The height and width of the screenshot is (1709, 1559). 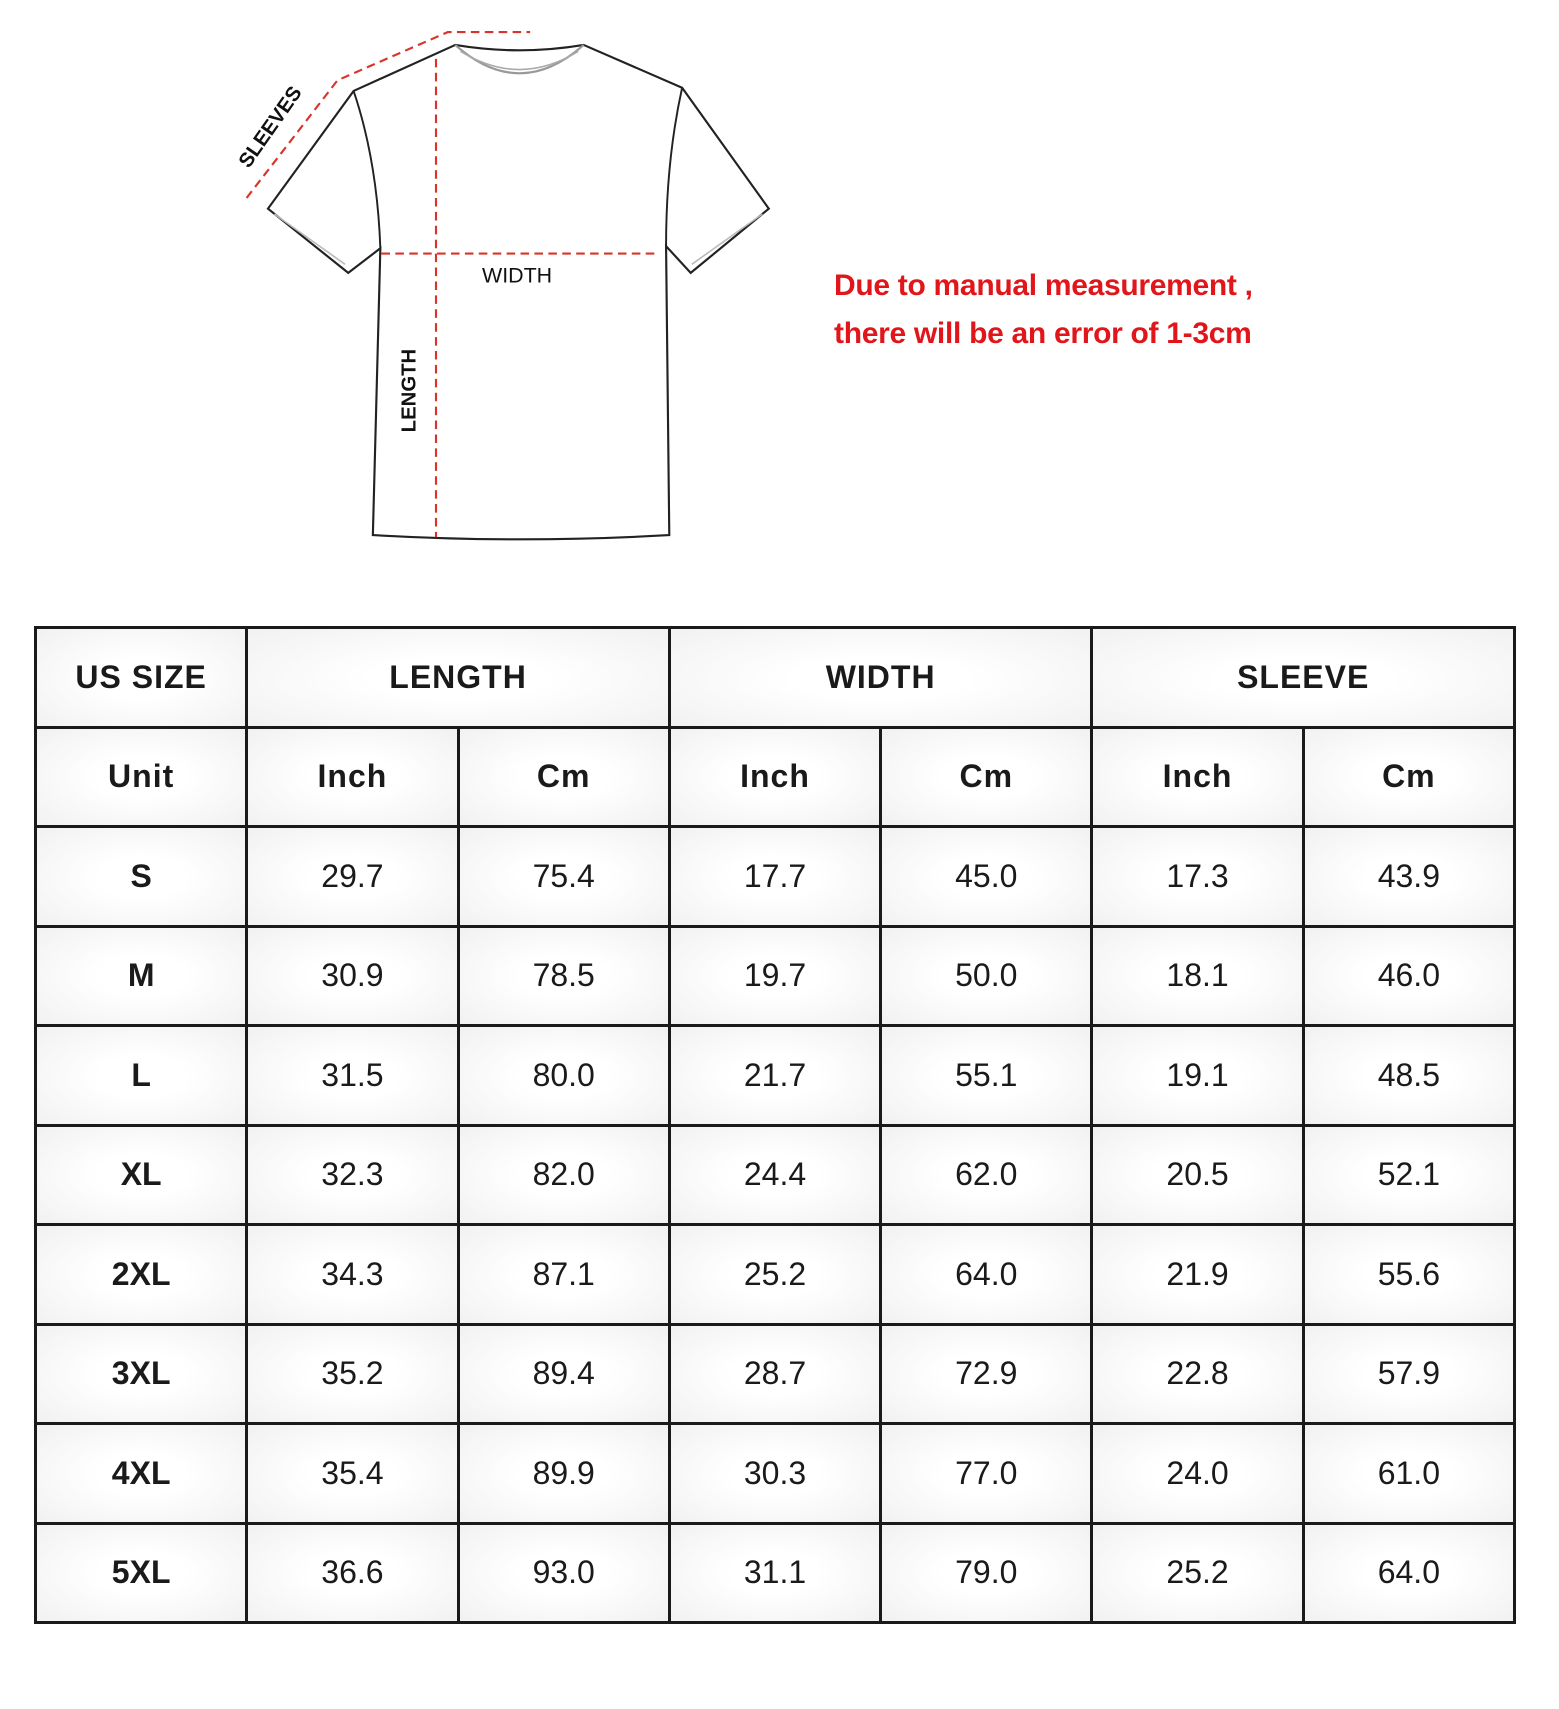 I want to click on size-cell: 4XL, so click(x=141, y=1473).